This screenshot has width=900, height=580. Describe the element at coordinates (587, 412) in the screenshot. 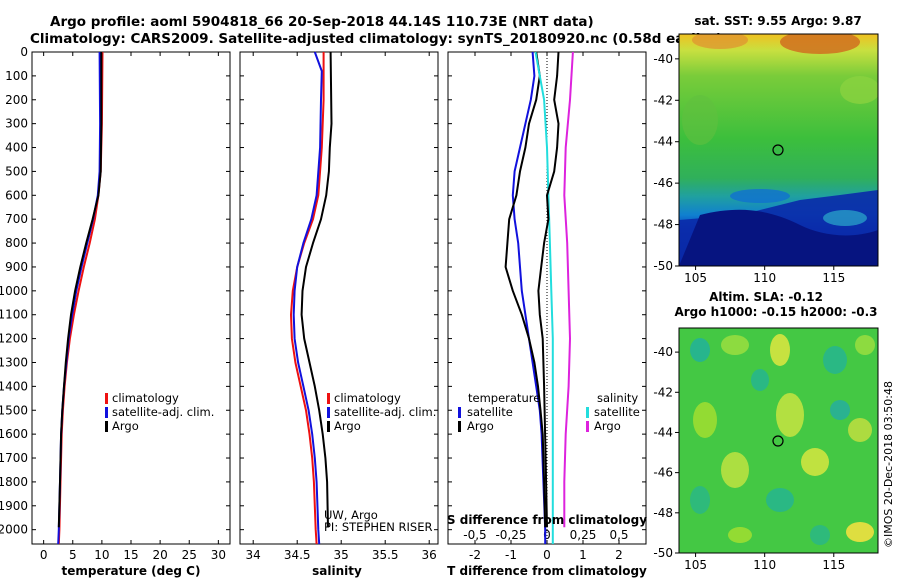

I see `legend-swatch-s-satellite` at that location.